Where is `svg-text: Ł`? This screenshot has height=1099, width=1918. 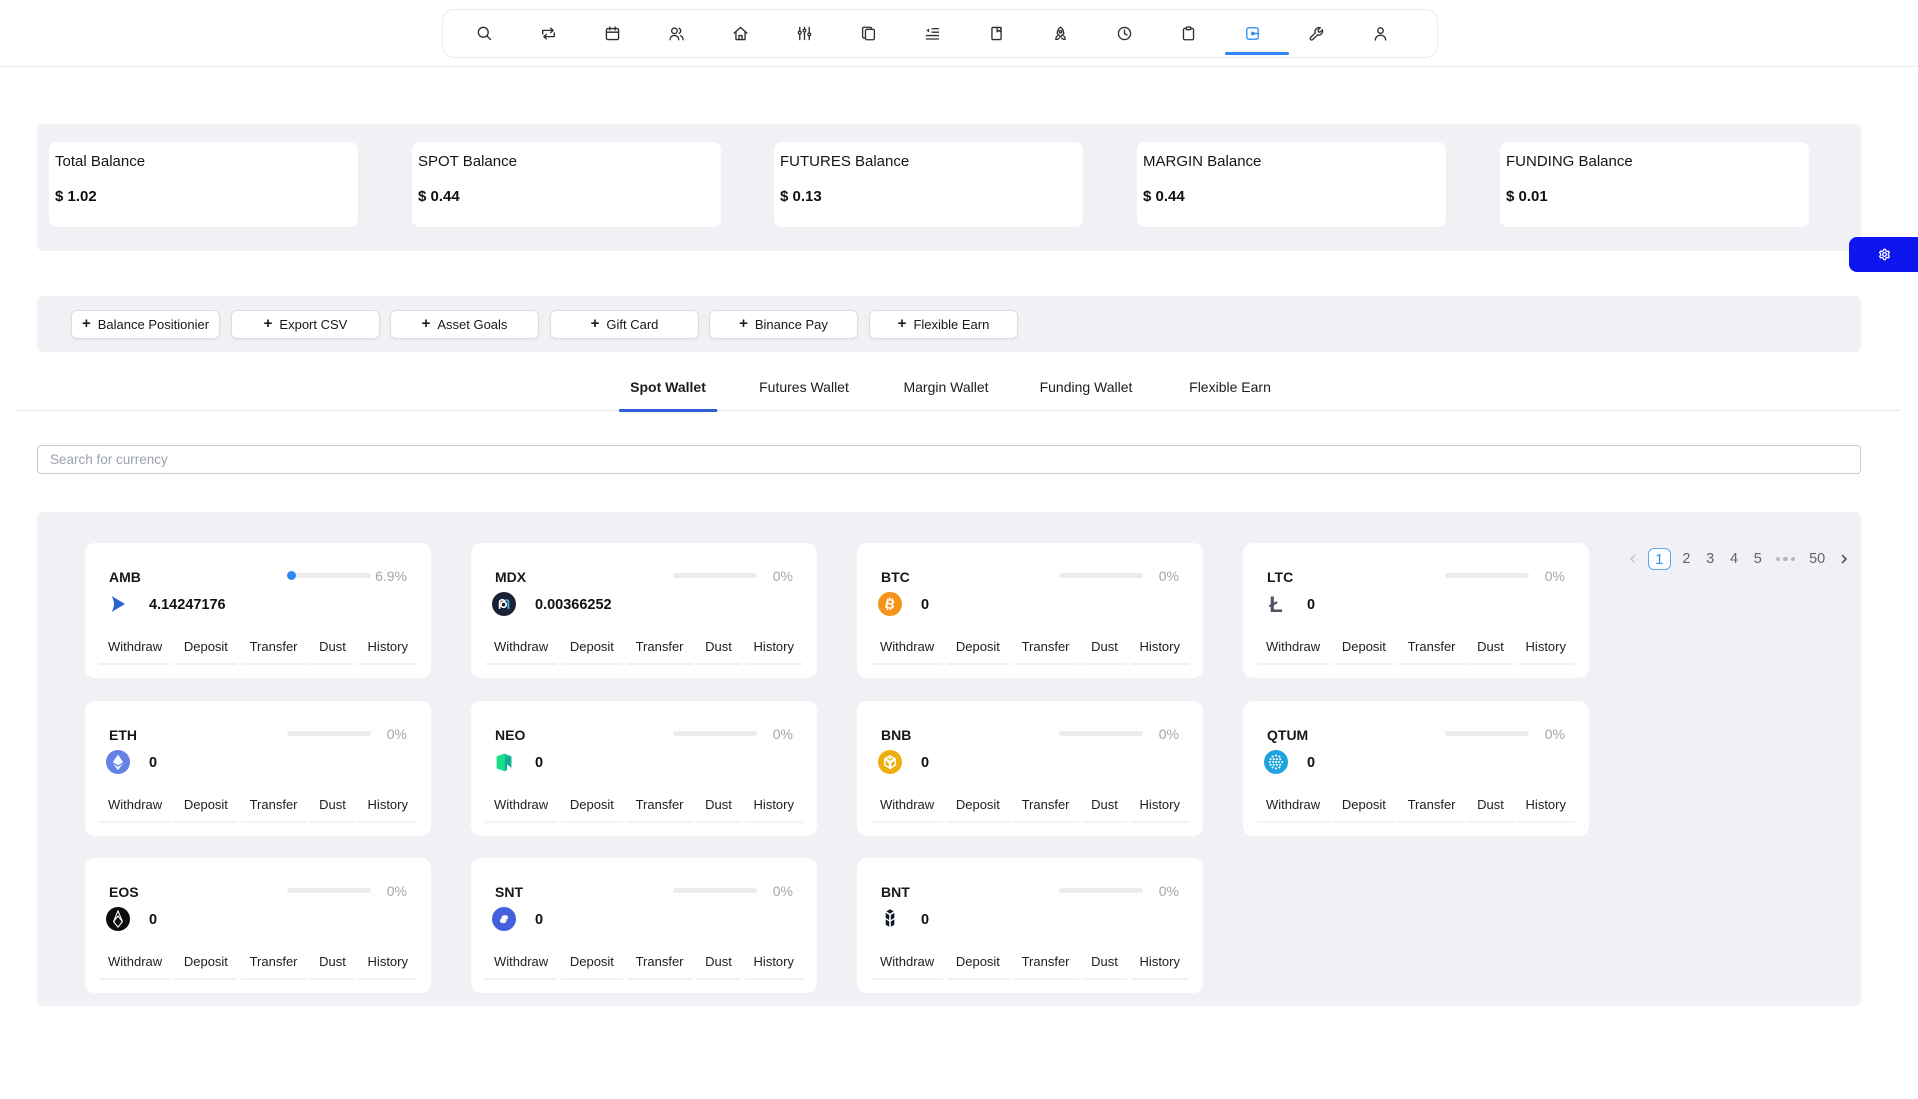
svg-text: Ł is located at coordinates (1275, 604).